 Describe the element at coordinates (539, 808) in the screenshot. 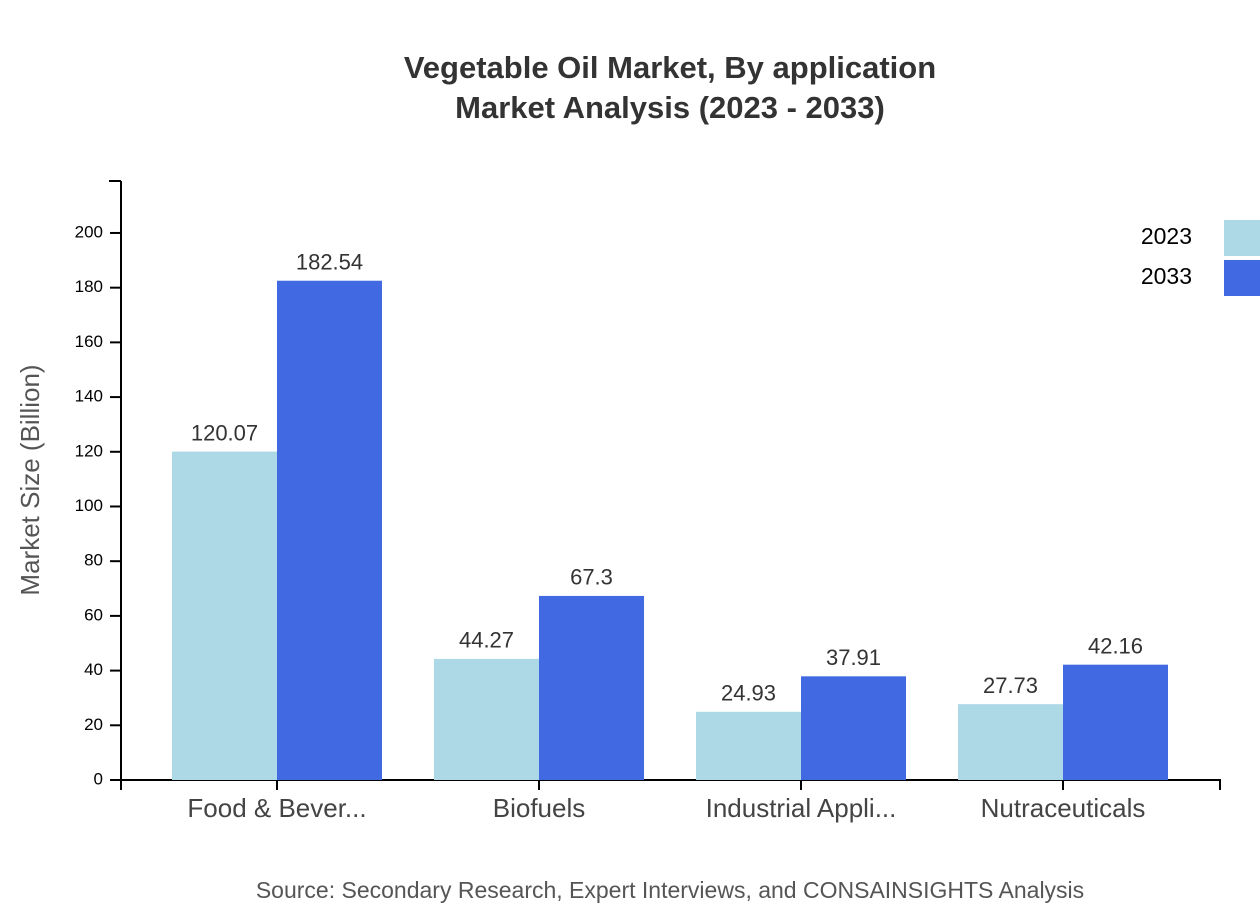

I see `x-tick-label: Biofuels` at that location.